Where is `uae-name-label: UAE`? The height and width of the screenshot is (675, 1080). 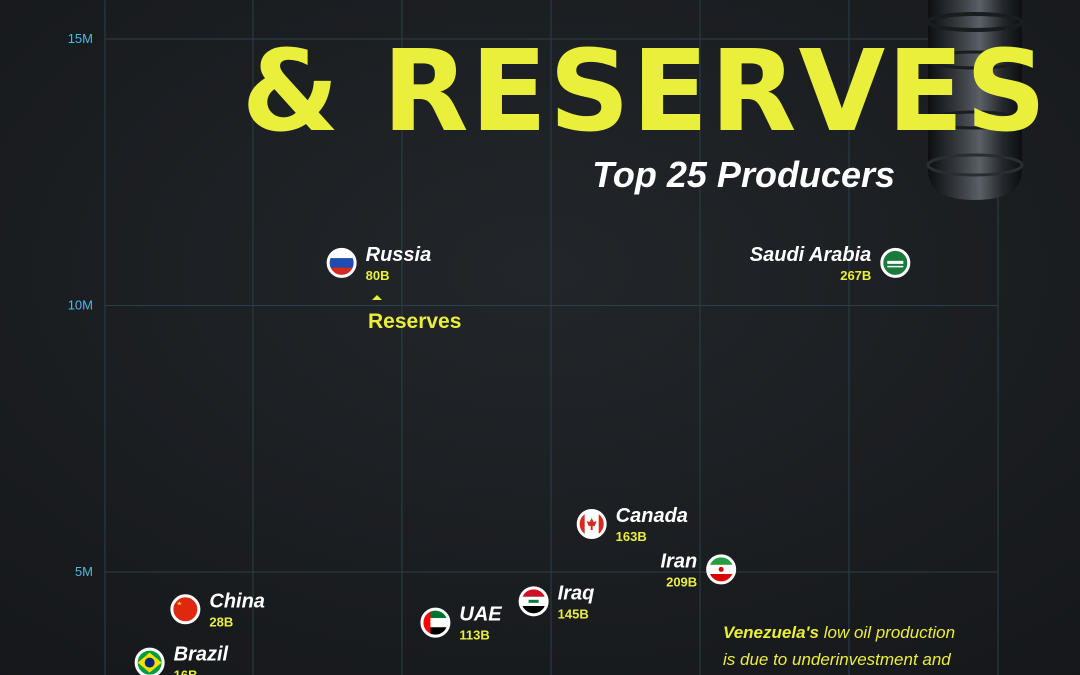 uae-name-label: UAE is located at coordinates (480, 615).